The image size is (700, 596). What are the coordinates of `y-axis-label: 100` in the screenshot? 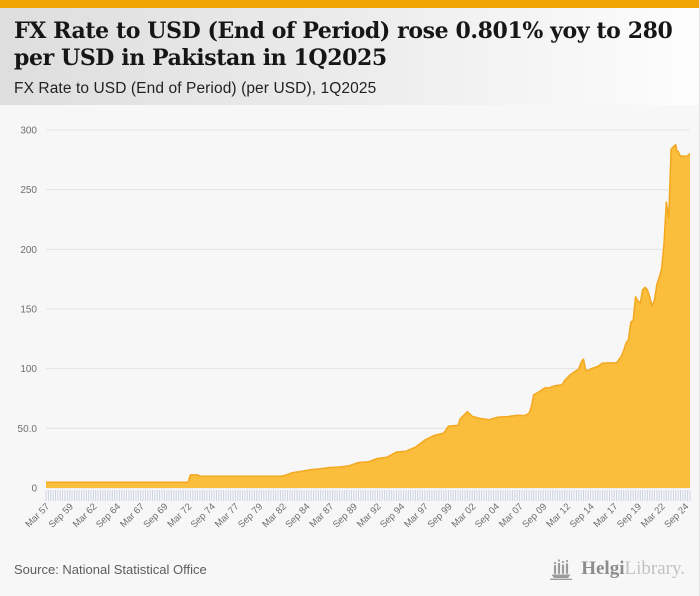 It's located at (28, 369).